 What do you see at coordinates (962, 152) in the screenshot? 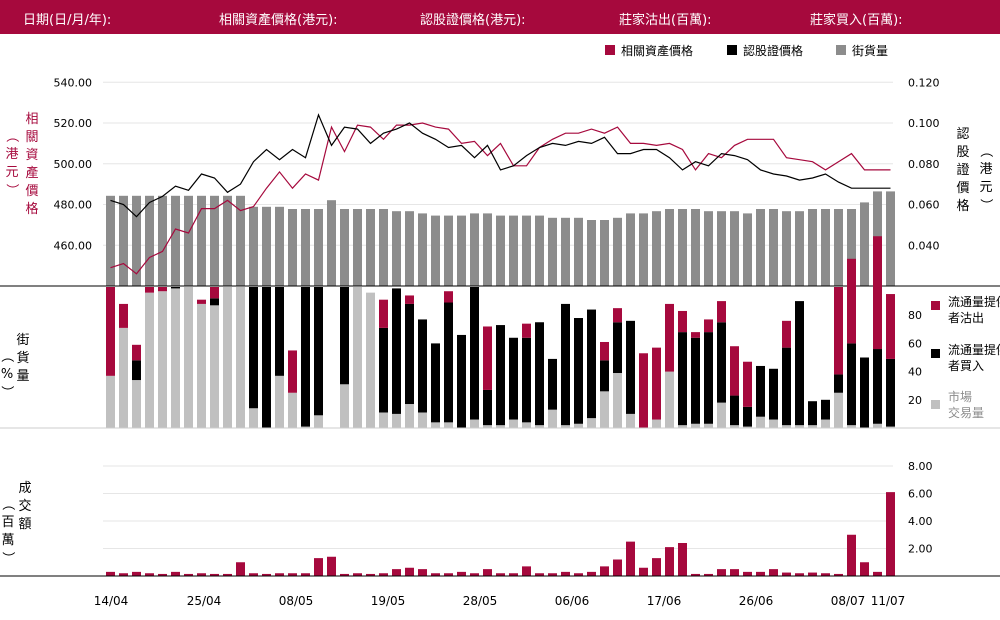
I see `right-price-title-char: 股` at bounding box center [962, 152].